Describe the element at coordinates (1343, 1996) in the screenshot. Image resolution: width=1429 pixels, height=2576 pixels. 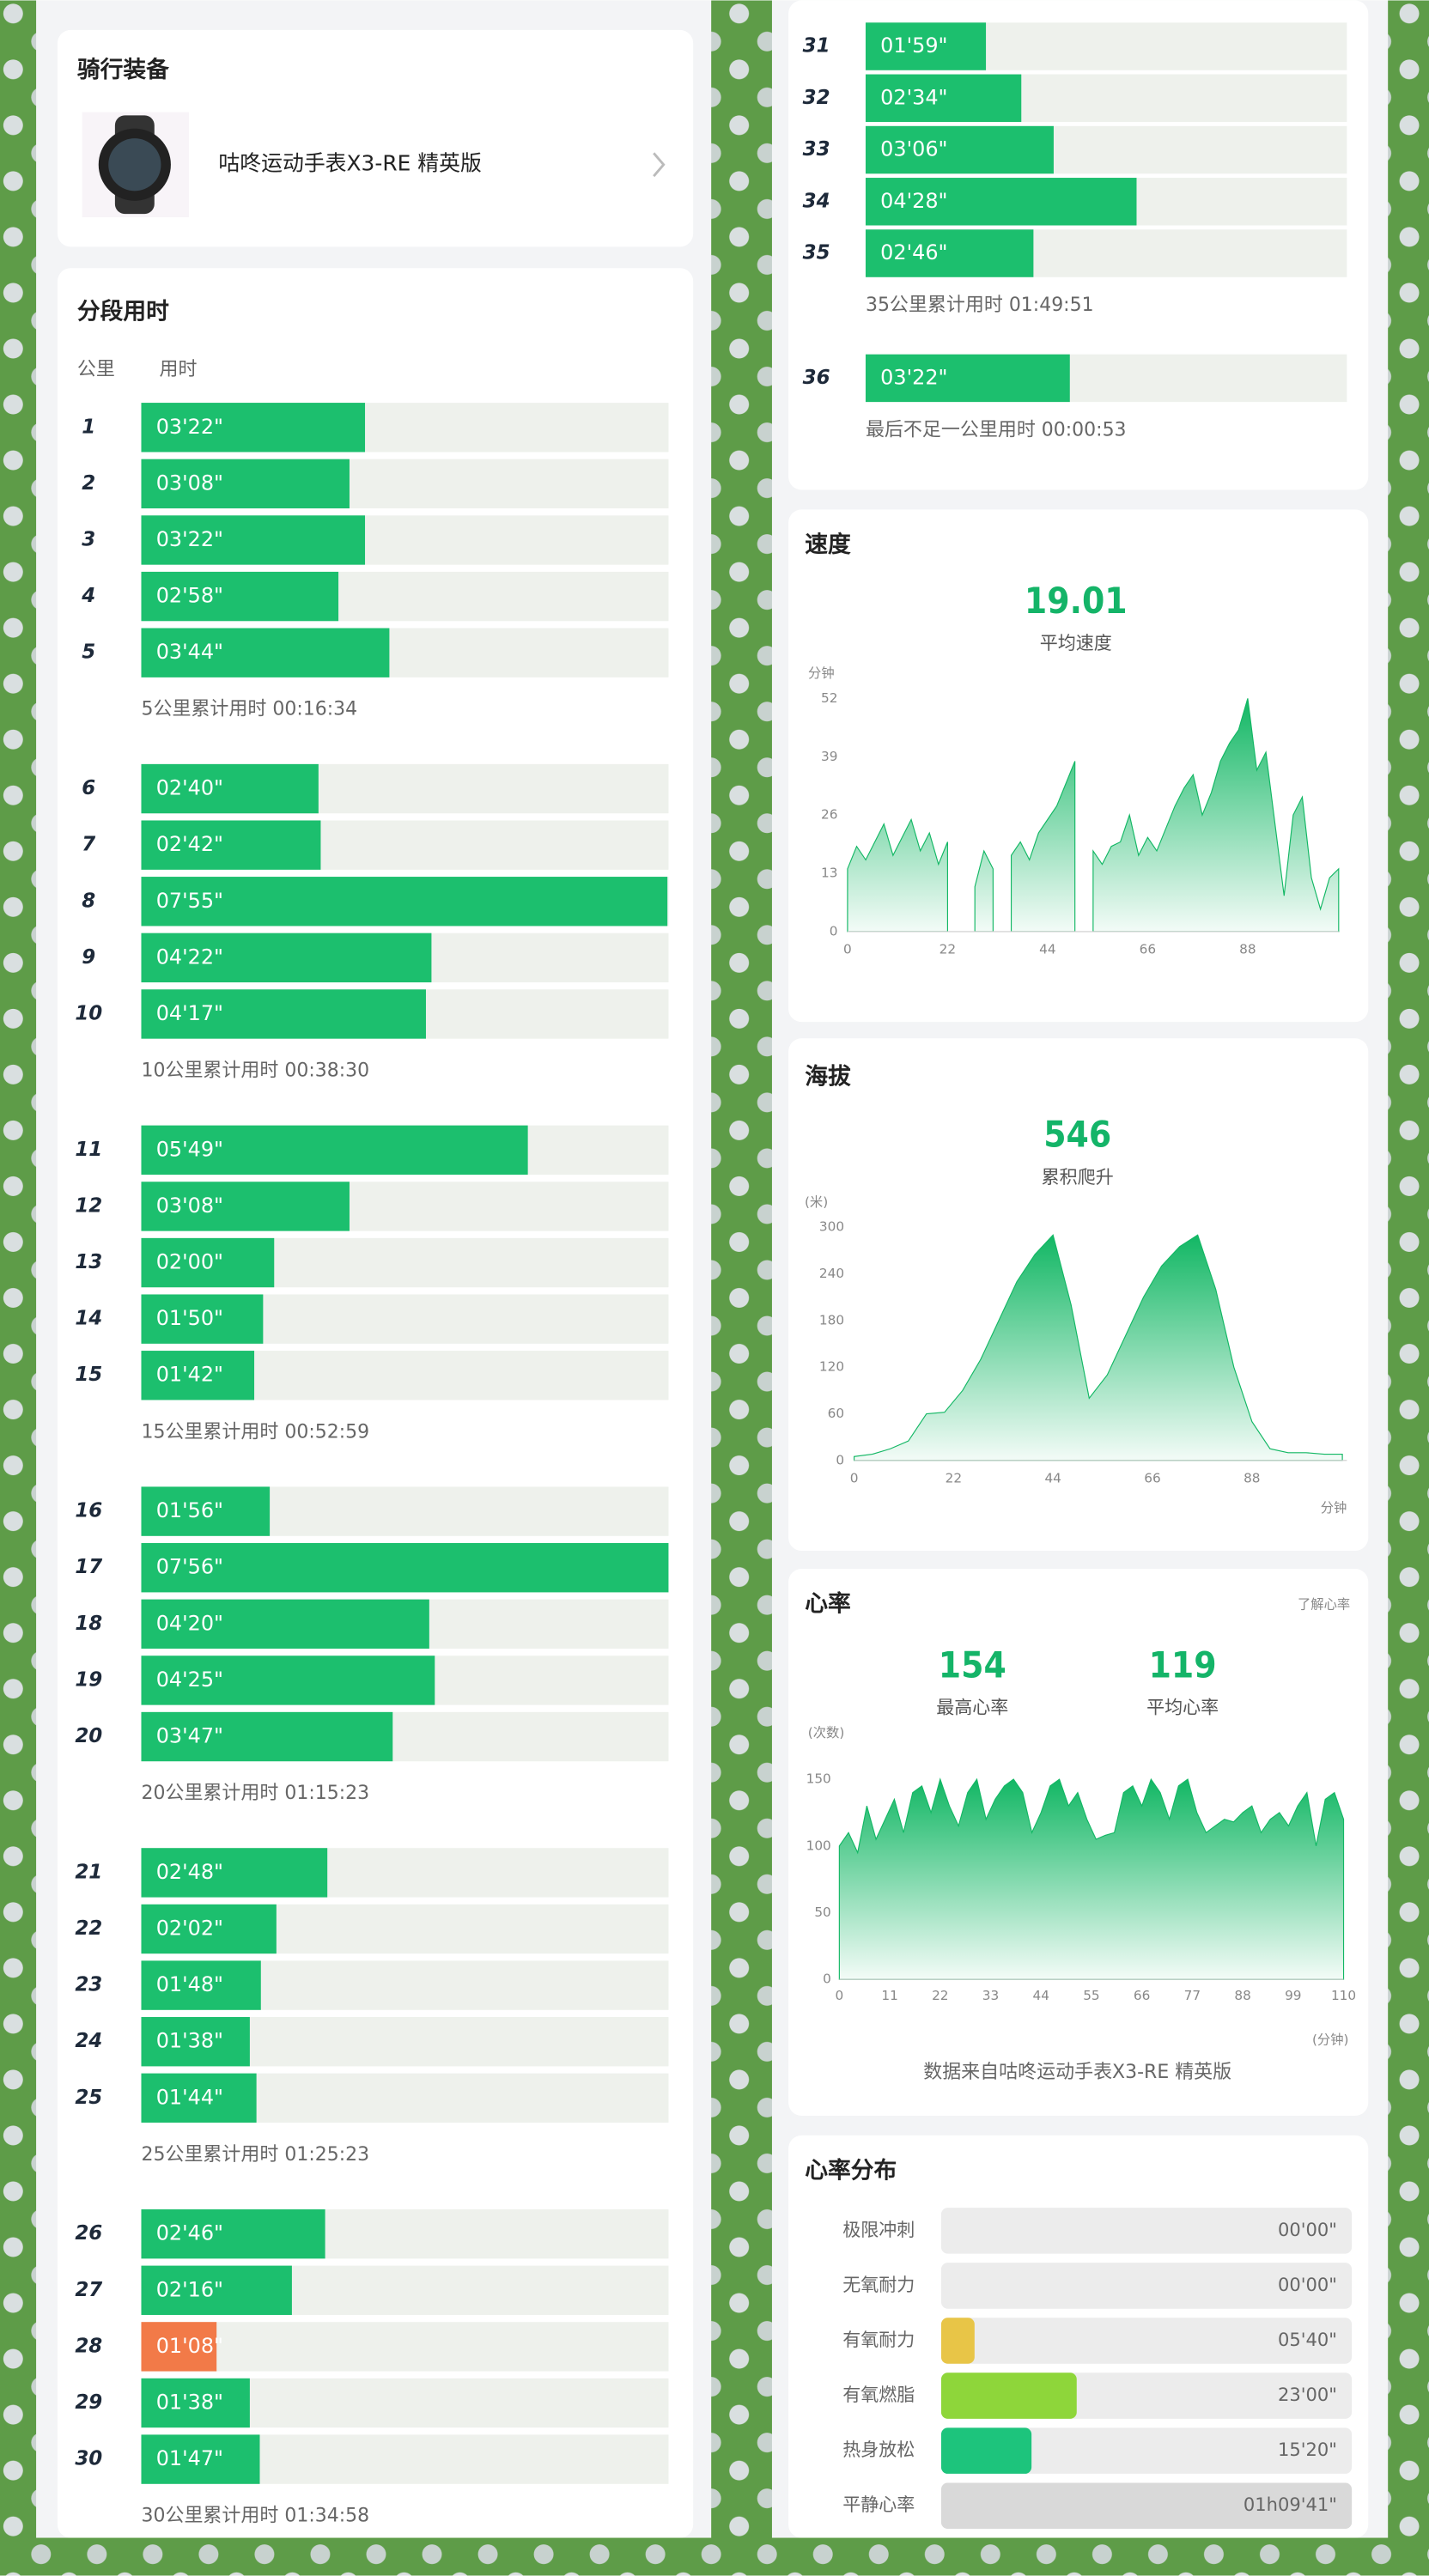
I see `x-tick-label: 110` at that location.